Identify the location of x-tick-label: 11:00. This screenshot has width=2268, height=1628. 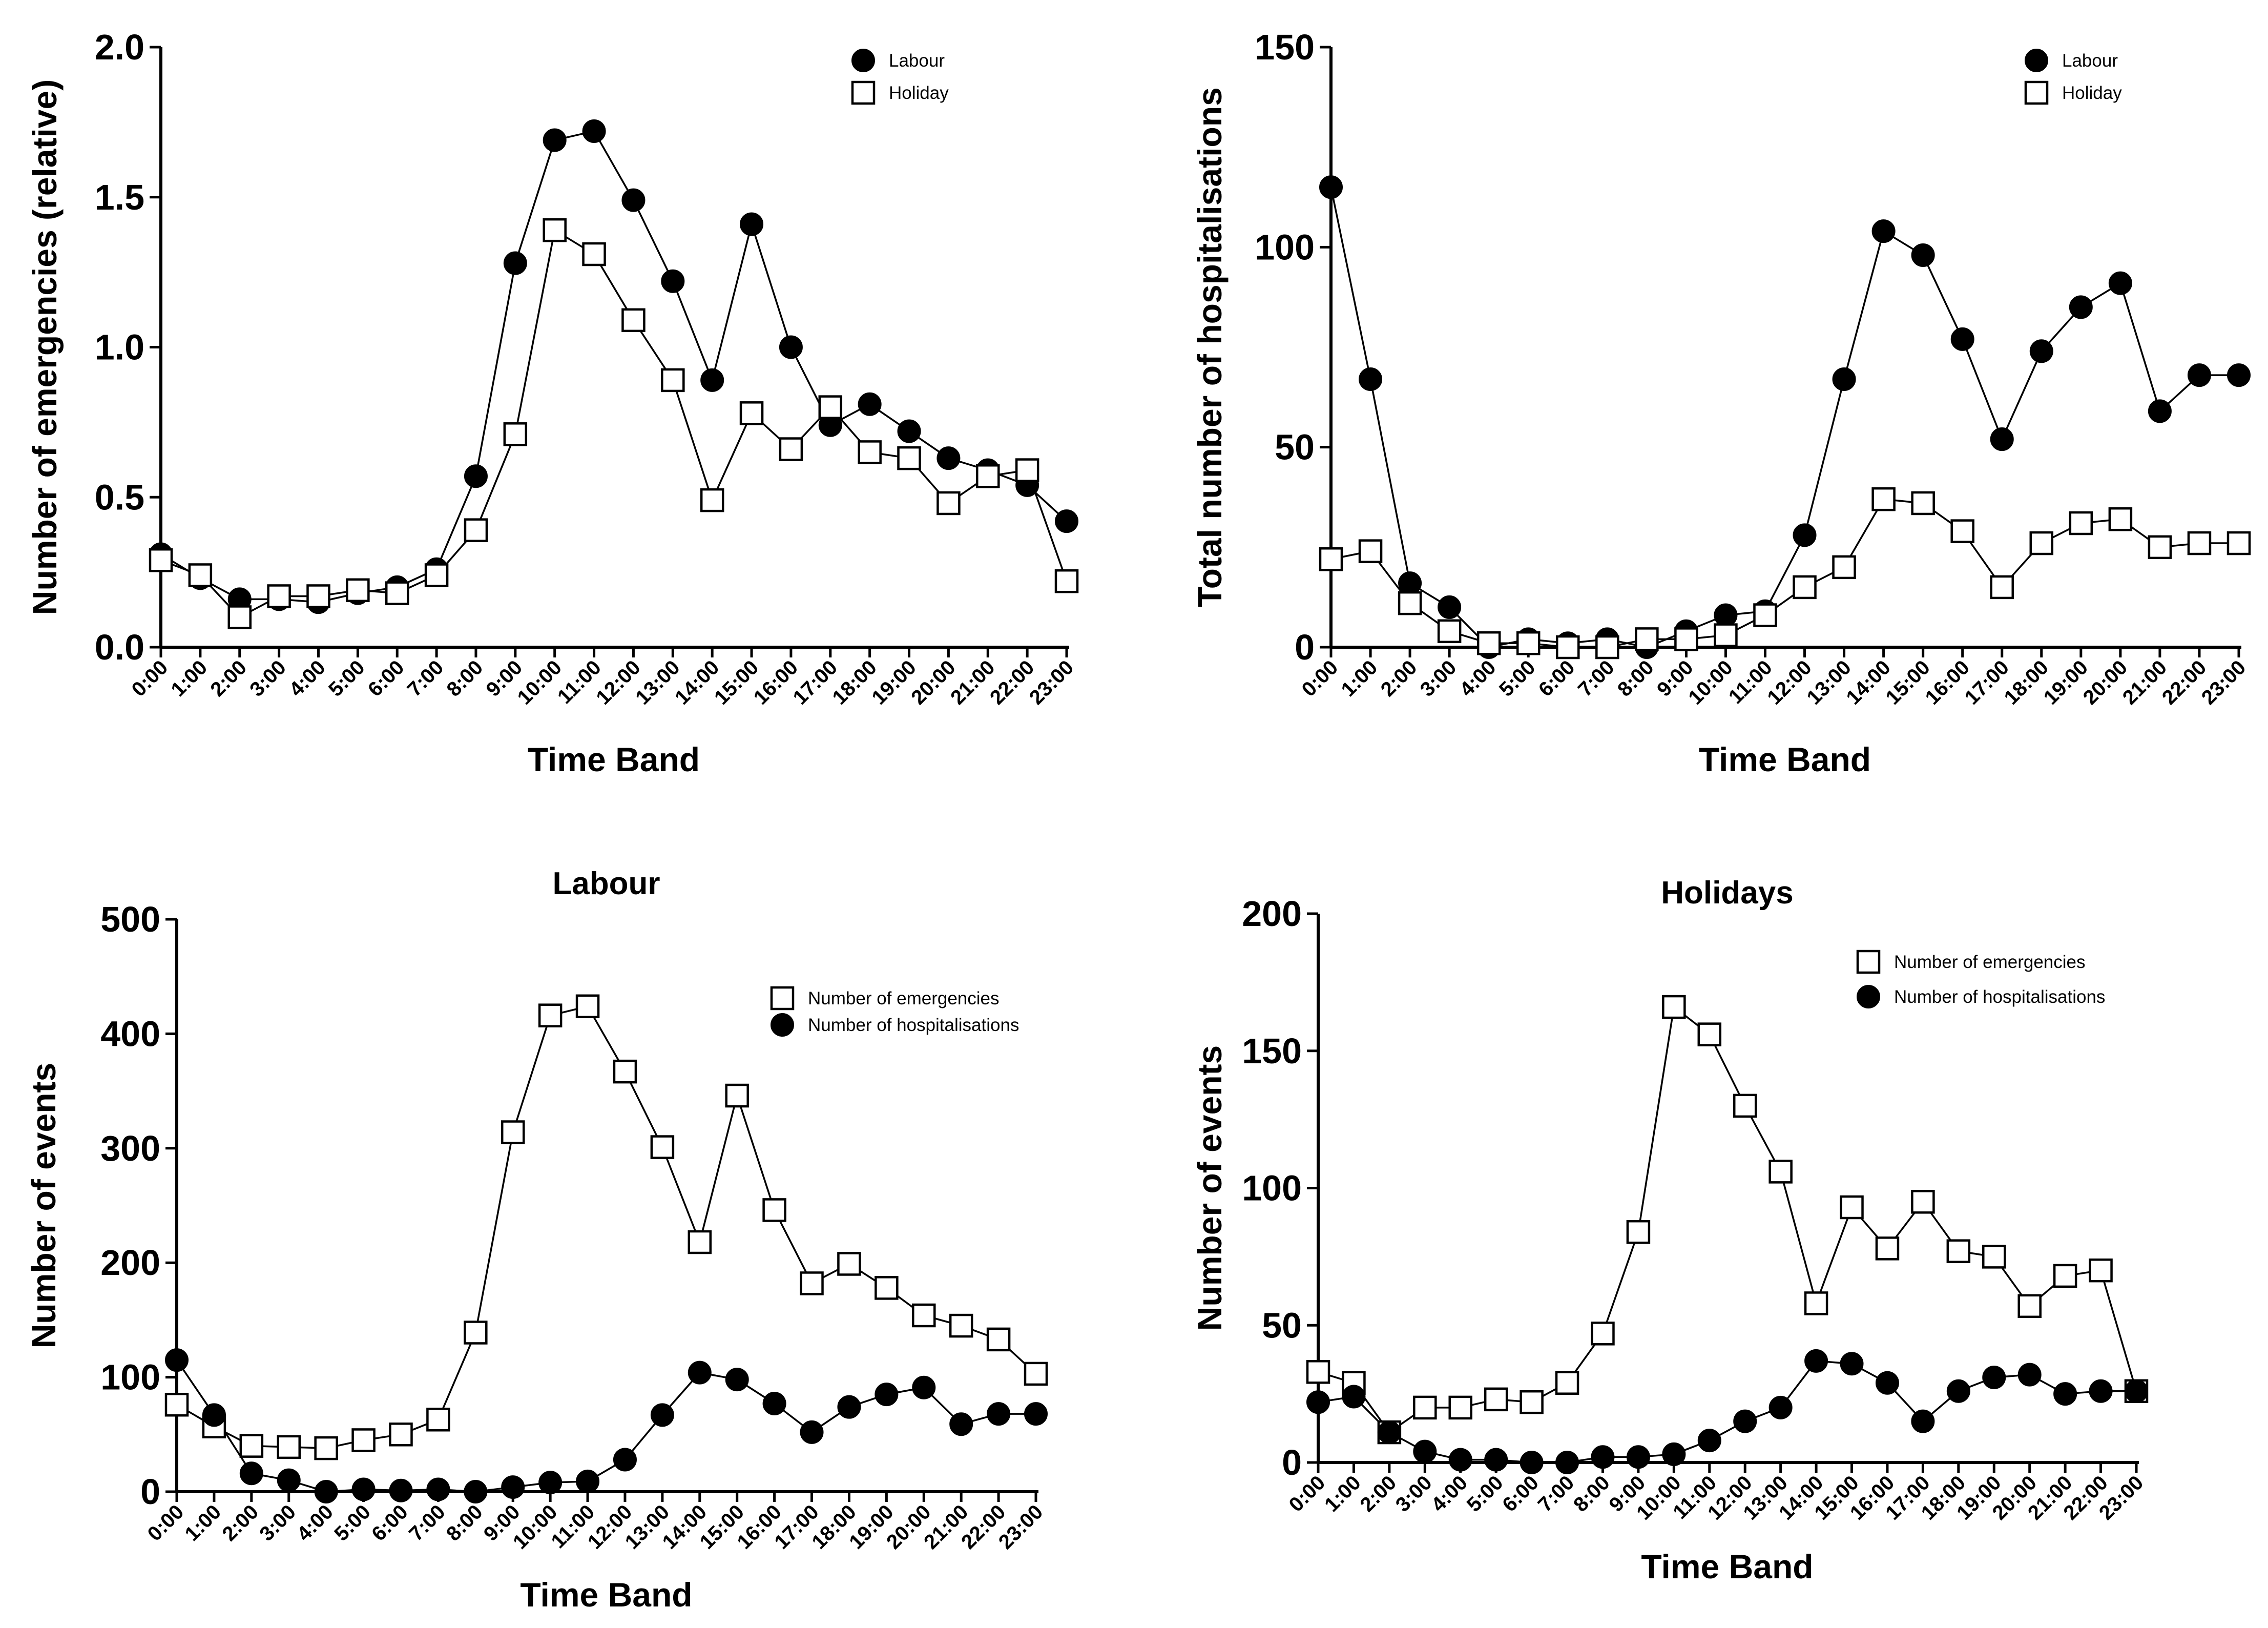
(579, 682).